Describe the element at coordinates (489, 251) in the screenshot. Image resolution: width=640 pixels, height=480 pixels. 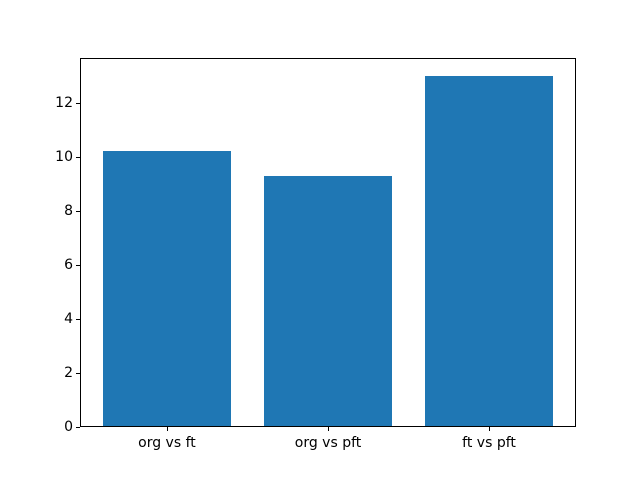
I see `bar-ft-vs-pft` at that location.